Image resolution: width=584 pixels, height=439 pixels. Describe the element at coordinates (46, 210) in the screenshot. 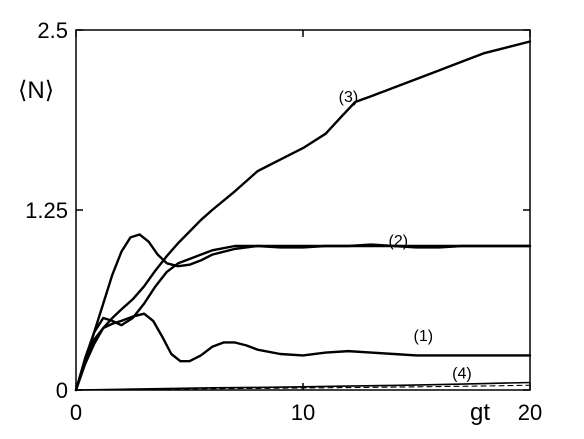

I see `y-tick-label: 1.25` at that location.